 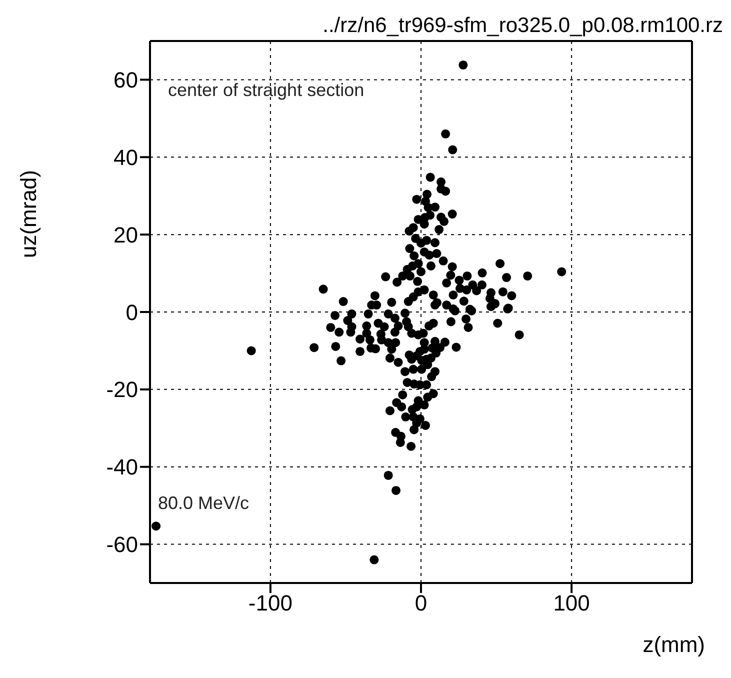 I want to click on x-axis-title: z(mm), so click(x=673, y=645).